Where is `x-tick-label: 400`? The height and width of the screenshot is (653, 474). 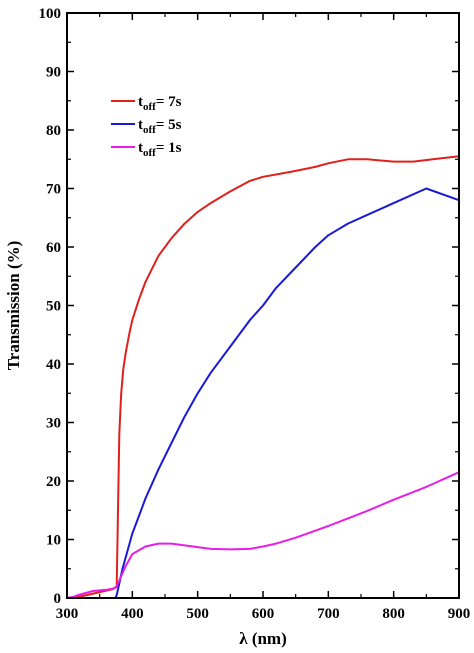 x-tick-label: 400 is located at coordinates (132, 614).